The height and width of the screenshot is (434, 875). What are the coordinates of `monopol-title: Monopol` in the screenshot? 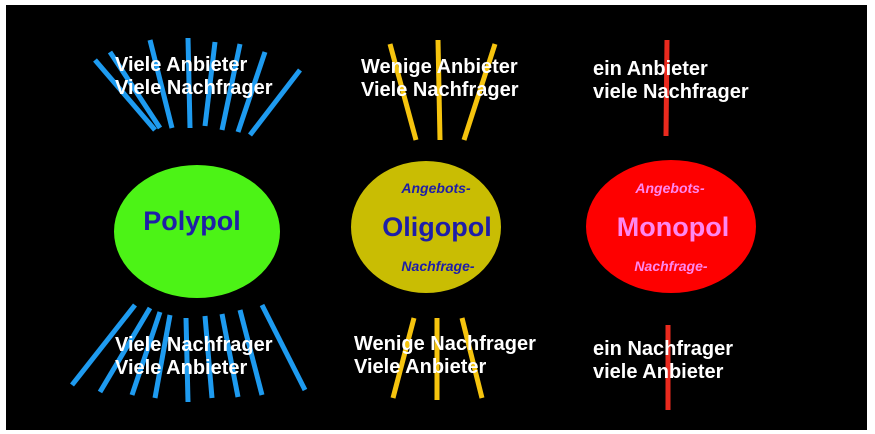 It's located at (673, 227).